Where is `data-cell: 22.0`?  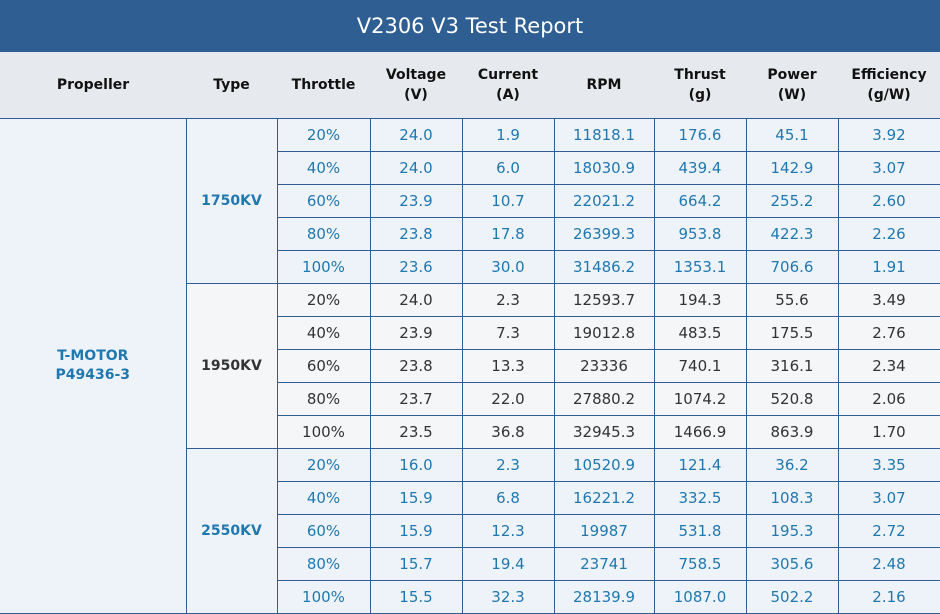 data-cell: 22.0 is located at coordinates (508, 399).